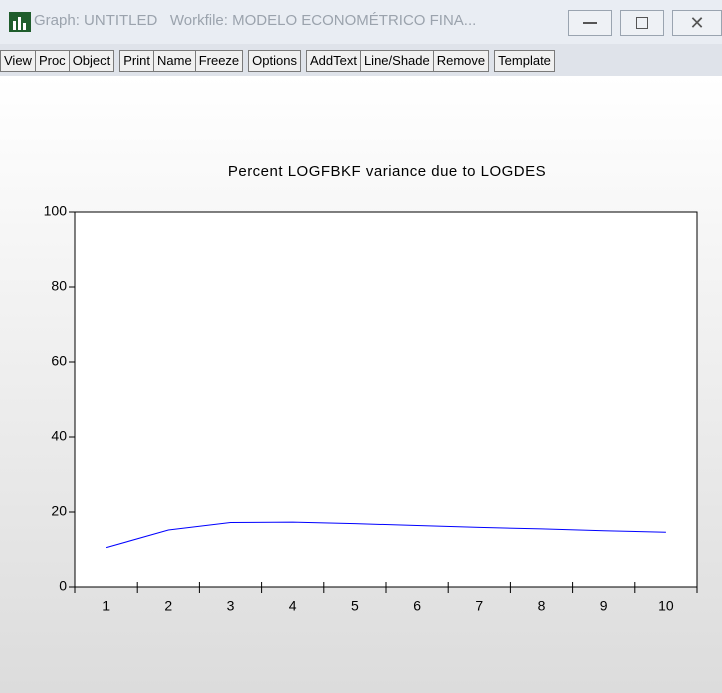 Image resolution: width=722 pixels, height=693 pixels. I want to click on toolbar-button: Freeze, so click(219, 61).